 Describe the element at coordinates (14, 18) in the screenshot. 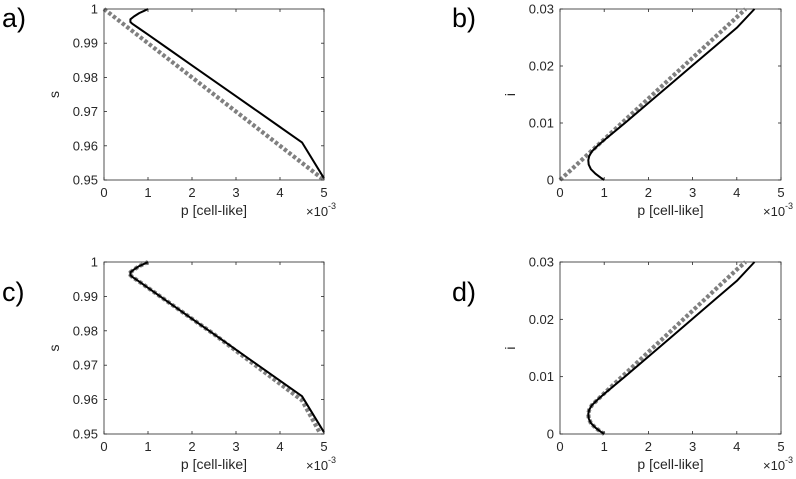

I see `panel-label: a)` at that location.